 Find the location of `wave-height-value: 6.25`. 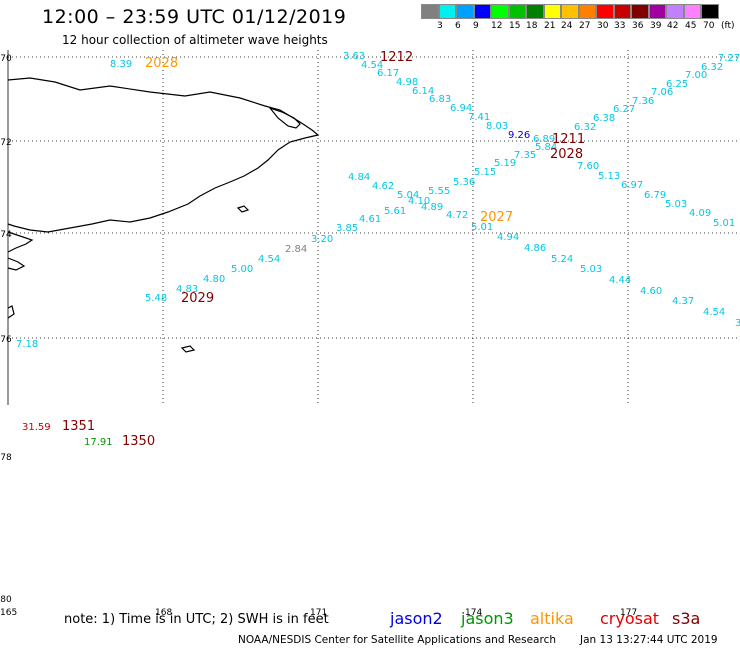

wave-height-value: 6.25 is located at coordinates (677, 84).